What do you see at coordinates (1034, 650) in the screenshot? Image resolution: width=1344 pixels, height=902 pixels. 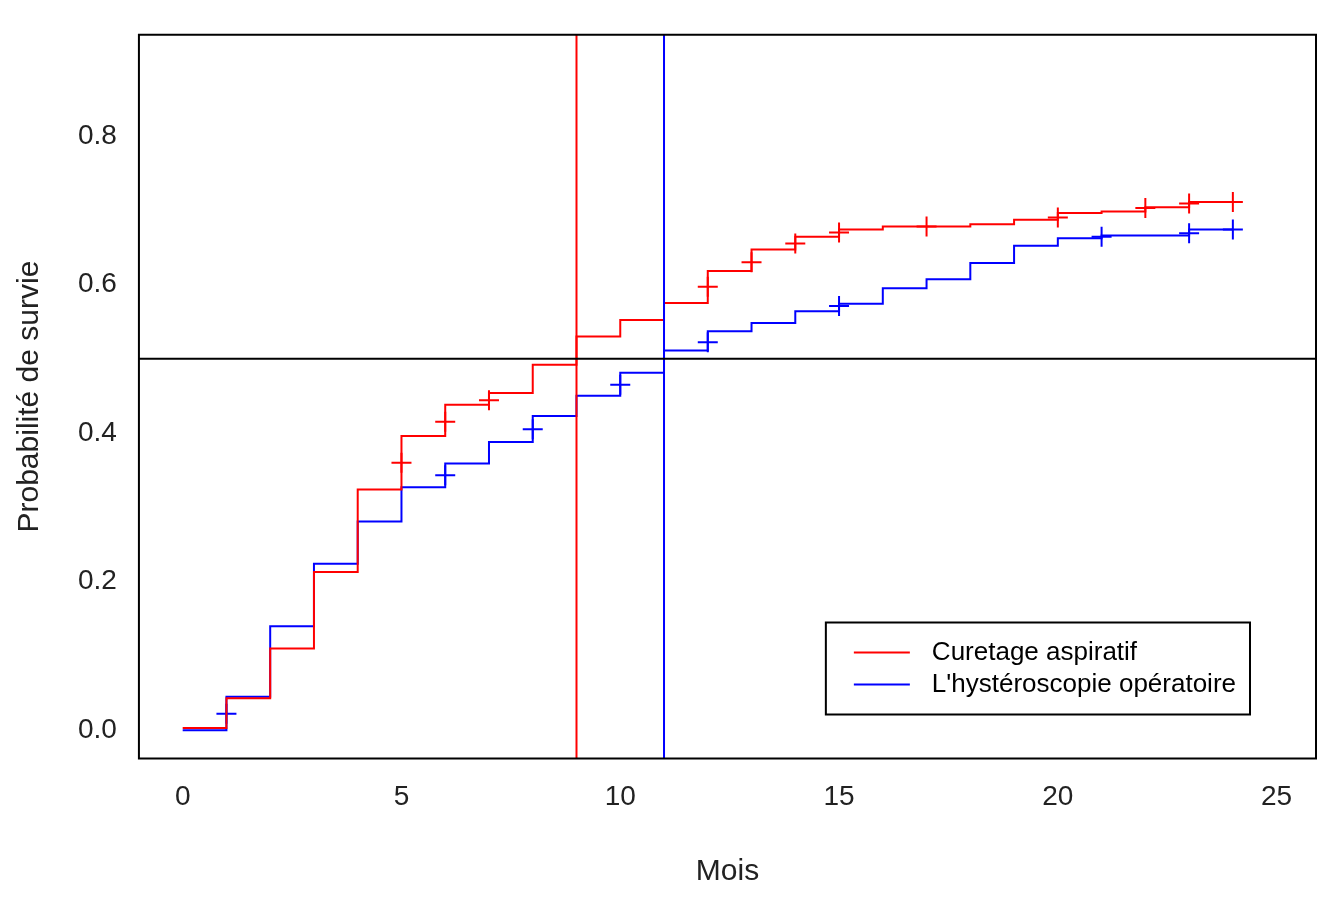 I see `legend-label: Curetage aspiratif` at bounding box center [1034, 650].